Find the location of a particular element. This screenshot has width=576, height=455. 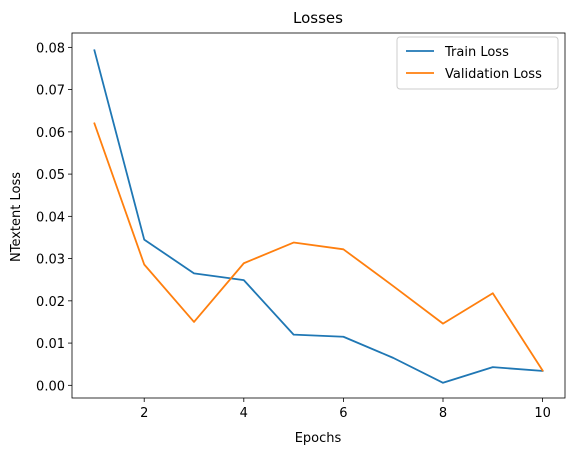

y-tick-label: 0.04 is located at coordinates (50, 217).